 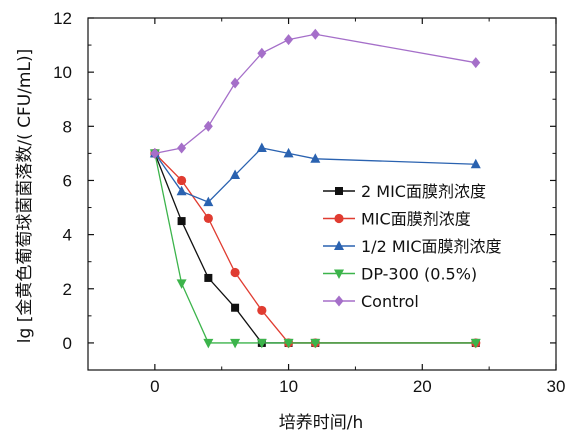 What do you see at coordinates (423, 191) in the screenshot?
I see `legend-label: 2 MIC面膜剂浓度` at bounding box center [423, 191].